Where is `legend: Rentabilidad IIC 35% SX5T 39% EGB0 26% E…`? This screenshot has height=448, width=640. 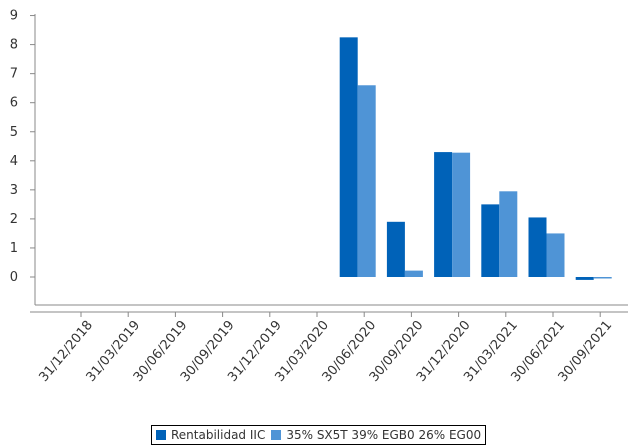
legend: Rentabilidad IIC 35% SX5T 39% EGB0 26% E… is located at coordinates (319, 435).